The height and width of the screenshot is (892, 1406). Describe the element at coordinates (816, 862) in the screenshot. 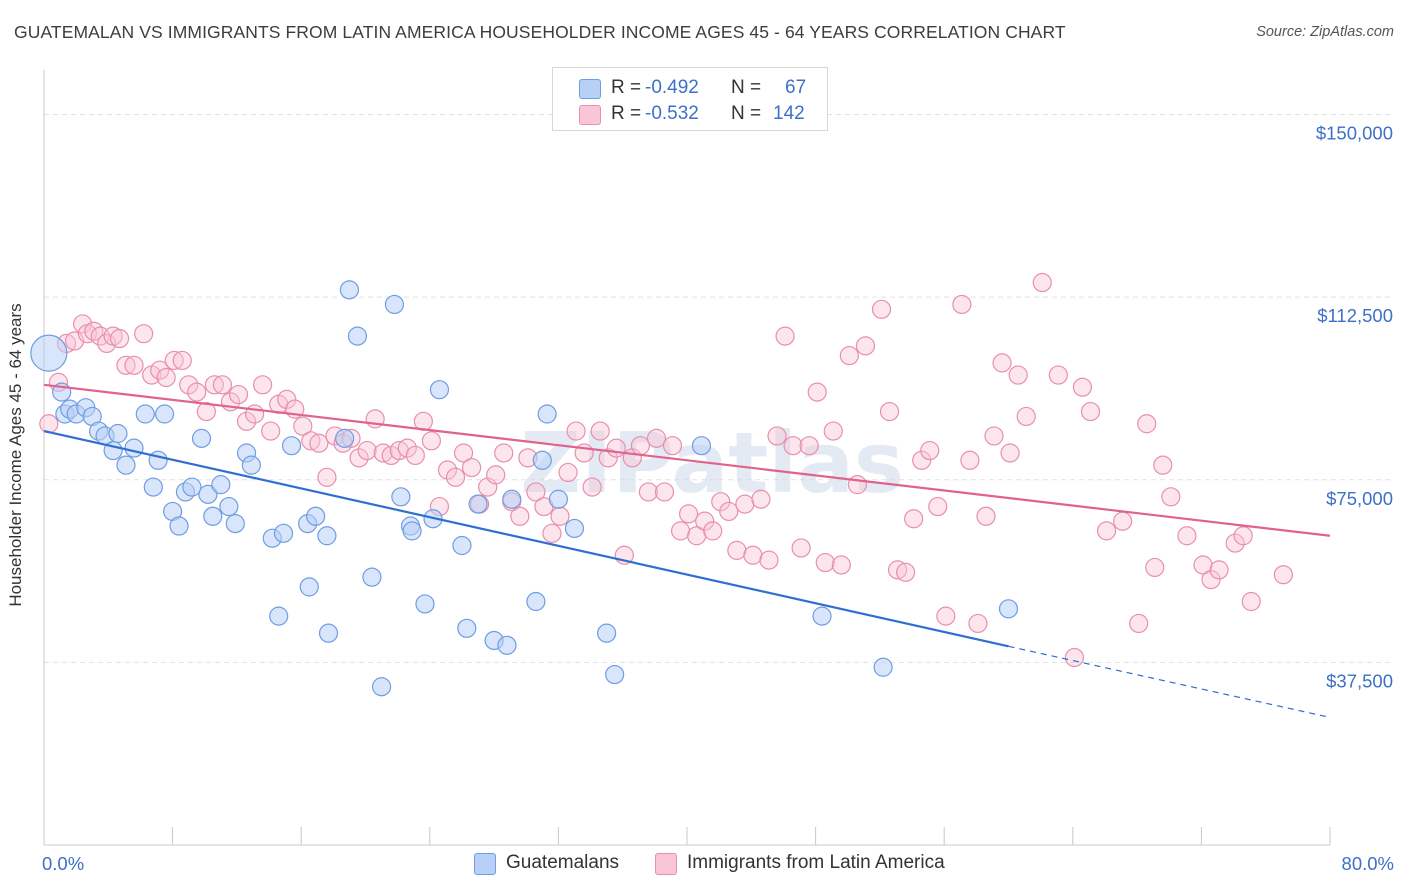

I see `legend-label: Immigrants from Latin America` at that location.